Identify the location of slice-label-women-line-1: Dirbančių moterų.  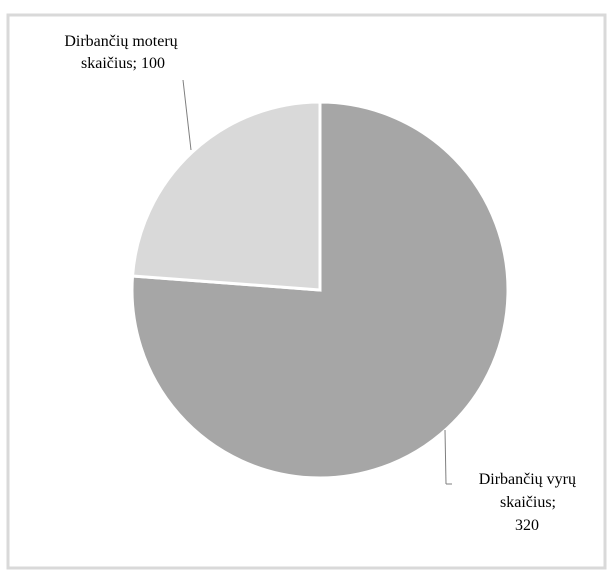
(121, 41).